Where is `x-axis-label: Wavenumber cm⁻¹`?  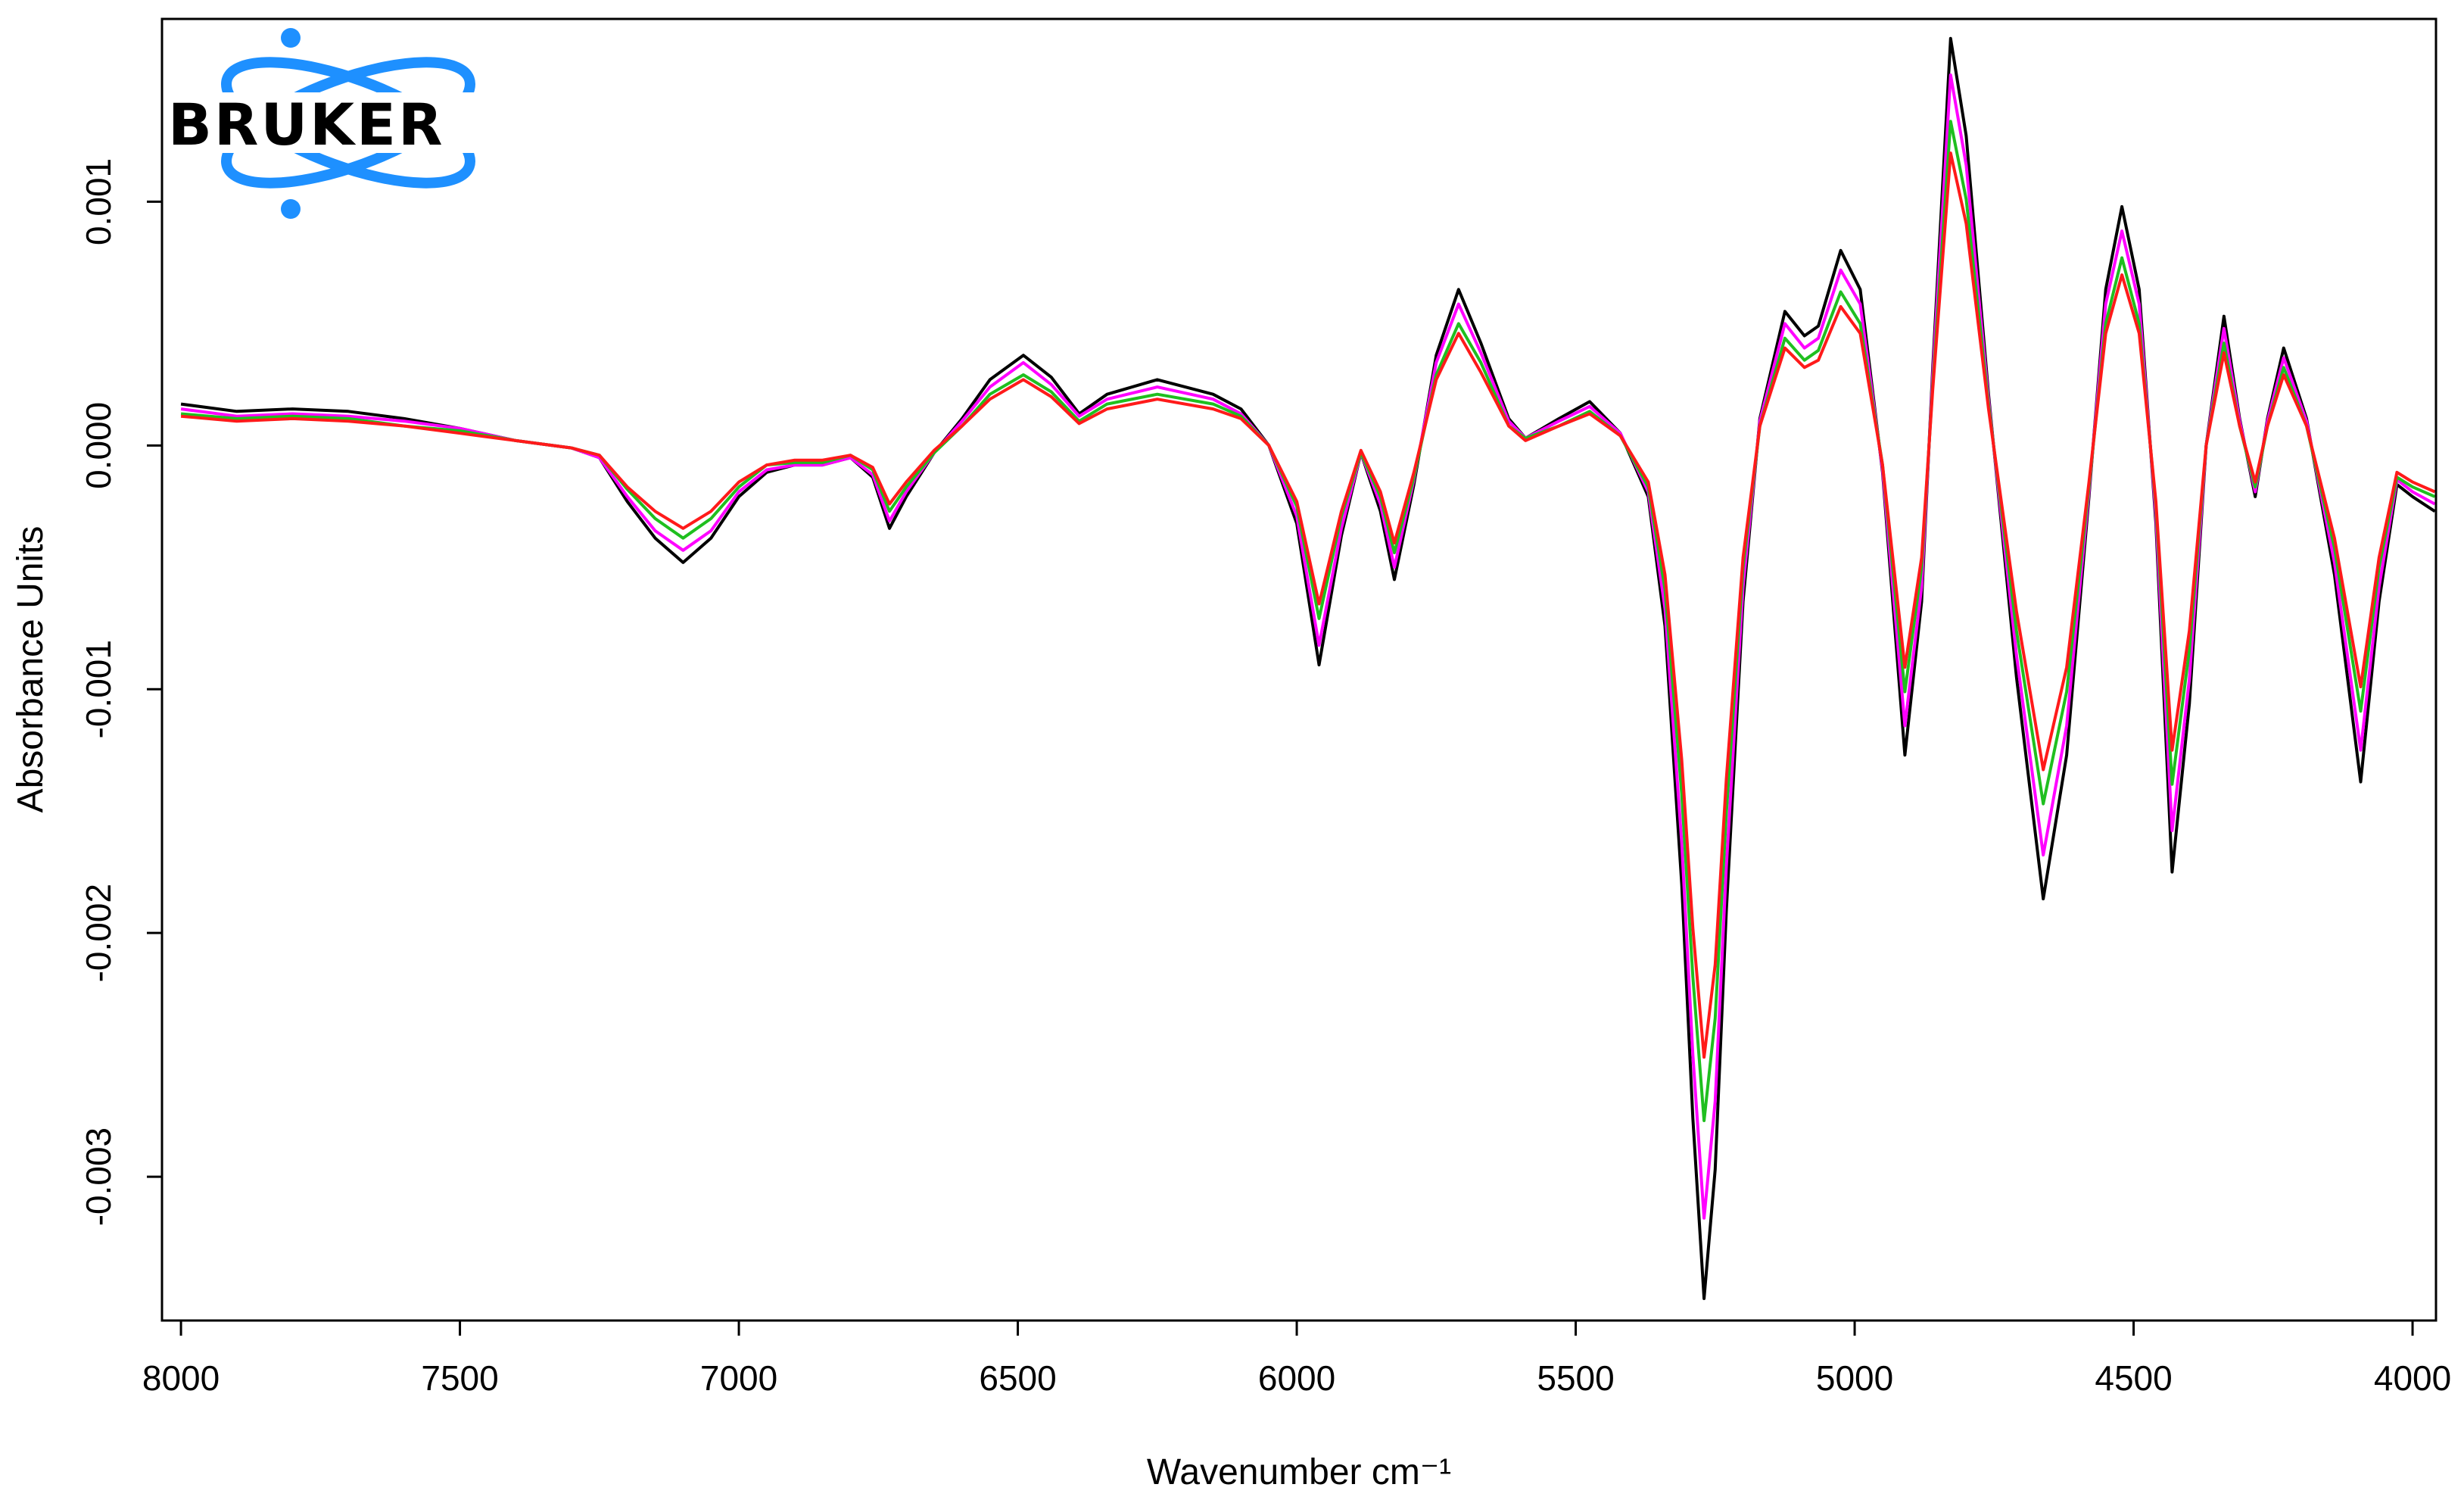 x-axis-label: Wavenumber cm⁻¹ is located at coordinates (1299, 1472).